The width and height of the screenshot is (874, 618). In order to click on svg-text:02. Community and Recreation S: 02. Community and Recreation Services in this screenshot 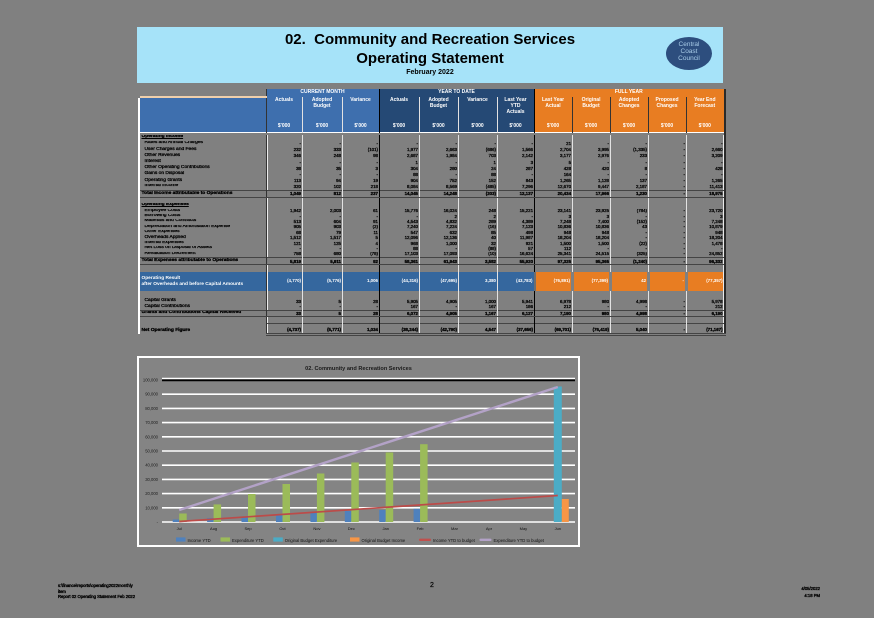, I will do `click(358, 369)`.